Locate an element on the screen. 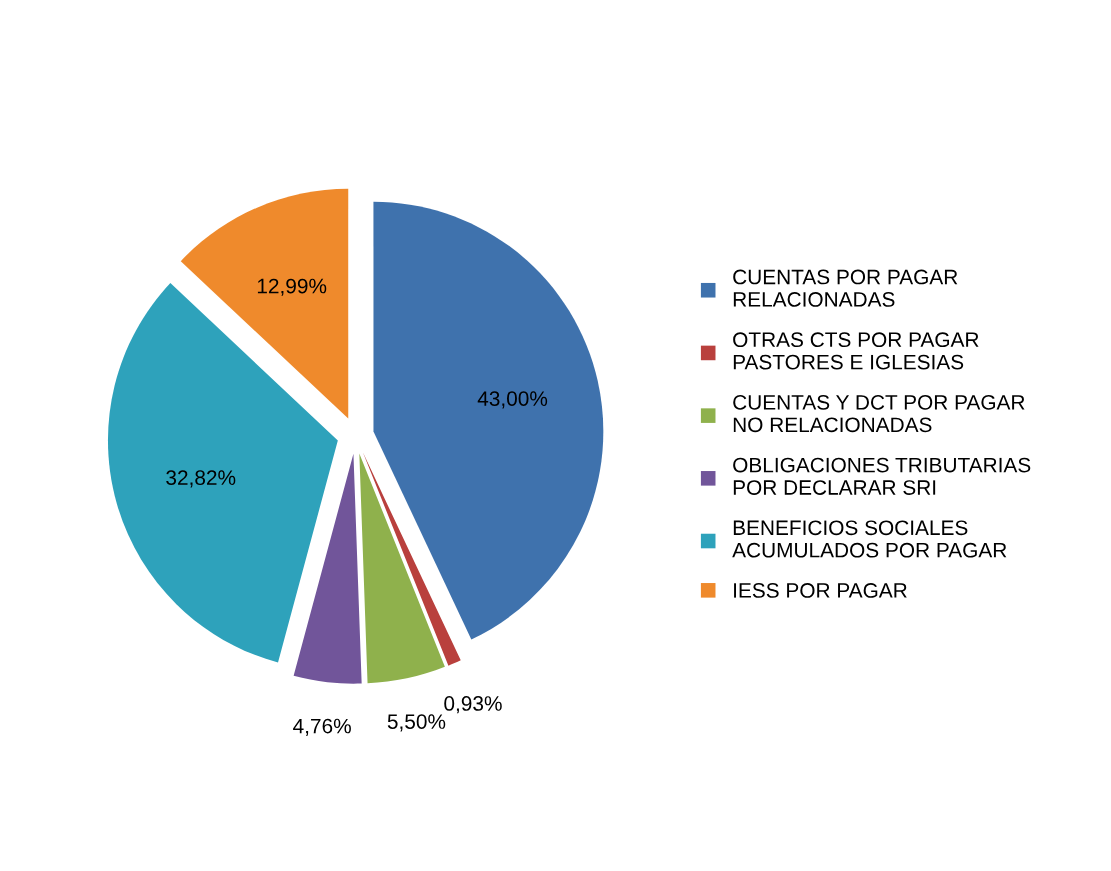 Image resolution: width=1111 pixels, height=871 pixels. legend-label: OTRAS CTS POR PAGAR PASTORES E IGLESIAS is located at coordinates (856, 351).